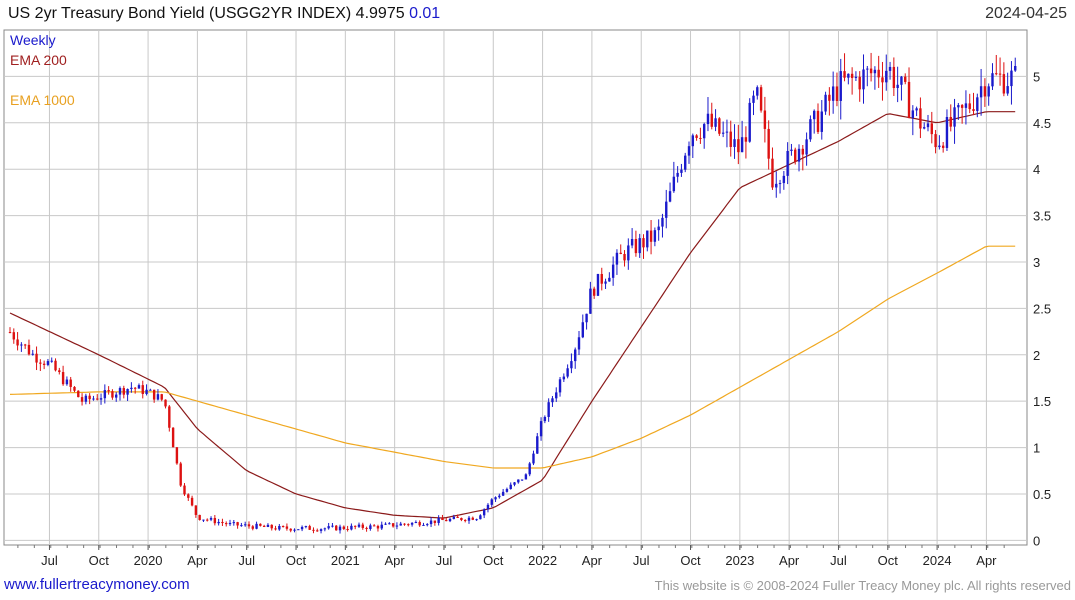 The image size is (1075, 600). I want to click on website-link: www.fullertreacymoney.com, so click(97, 584).